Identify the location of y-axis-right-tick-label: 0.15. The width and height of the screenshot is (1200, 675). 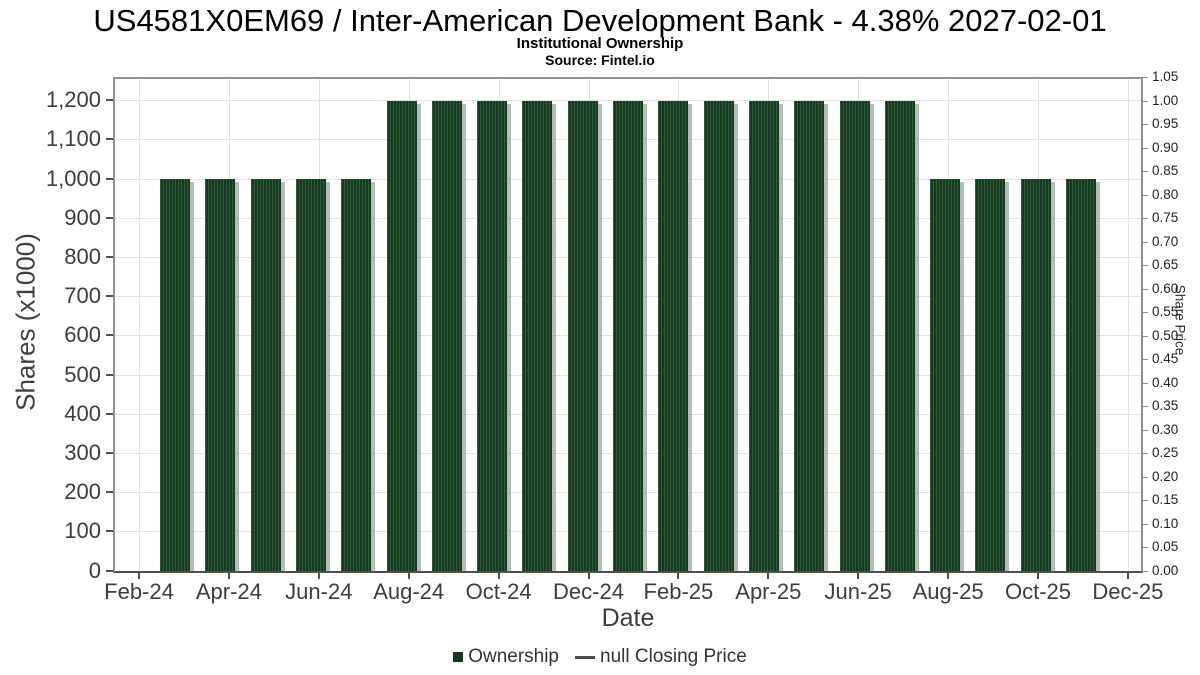
(1165, 499).